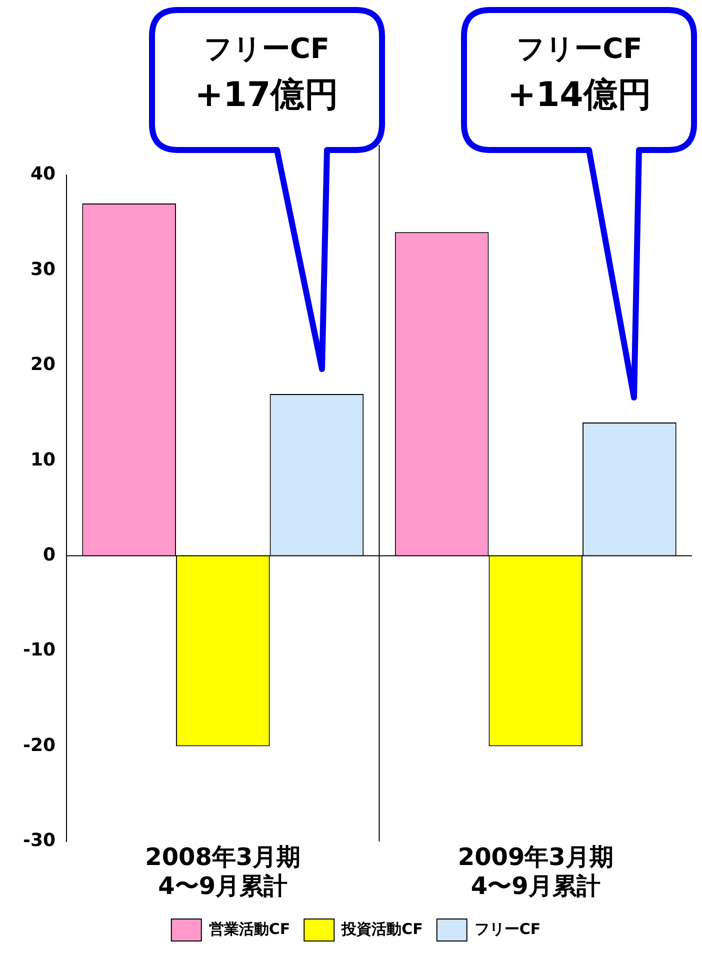  Describe the element at coordinates (223, 871) in the screenshot. I see `x-tick-label: 2008年3月期 4〜9月累計` at that location.